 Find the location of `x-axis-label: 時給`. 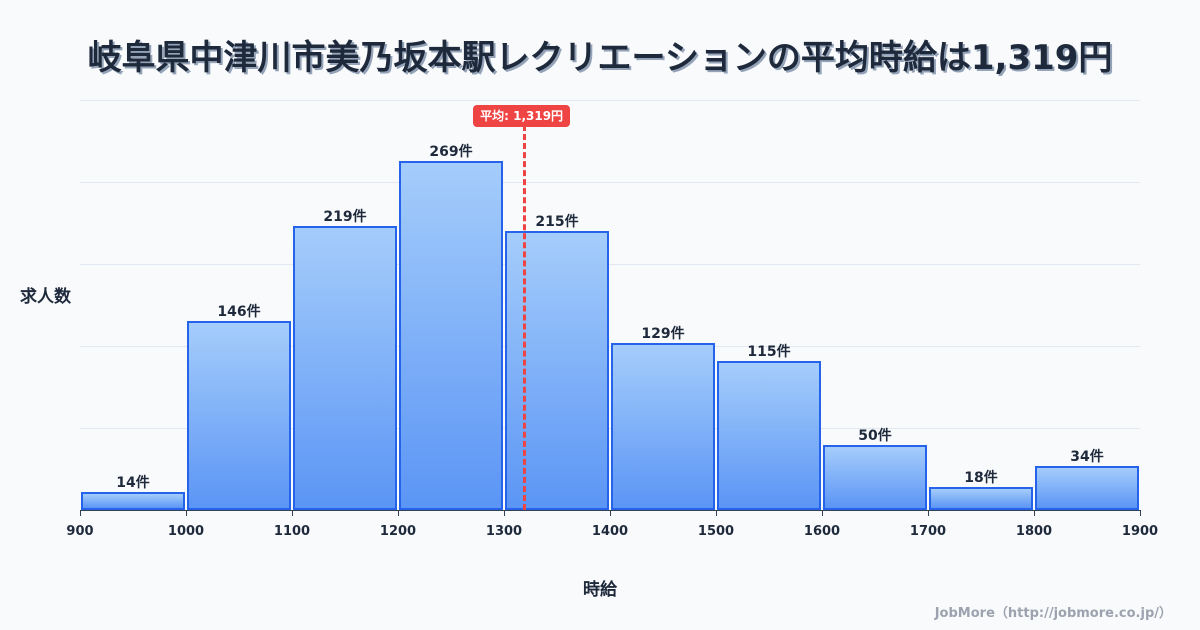

x-axis-label: 時給 is located at coordinates (600, 590).